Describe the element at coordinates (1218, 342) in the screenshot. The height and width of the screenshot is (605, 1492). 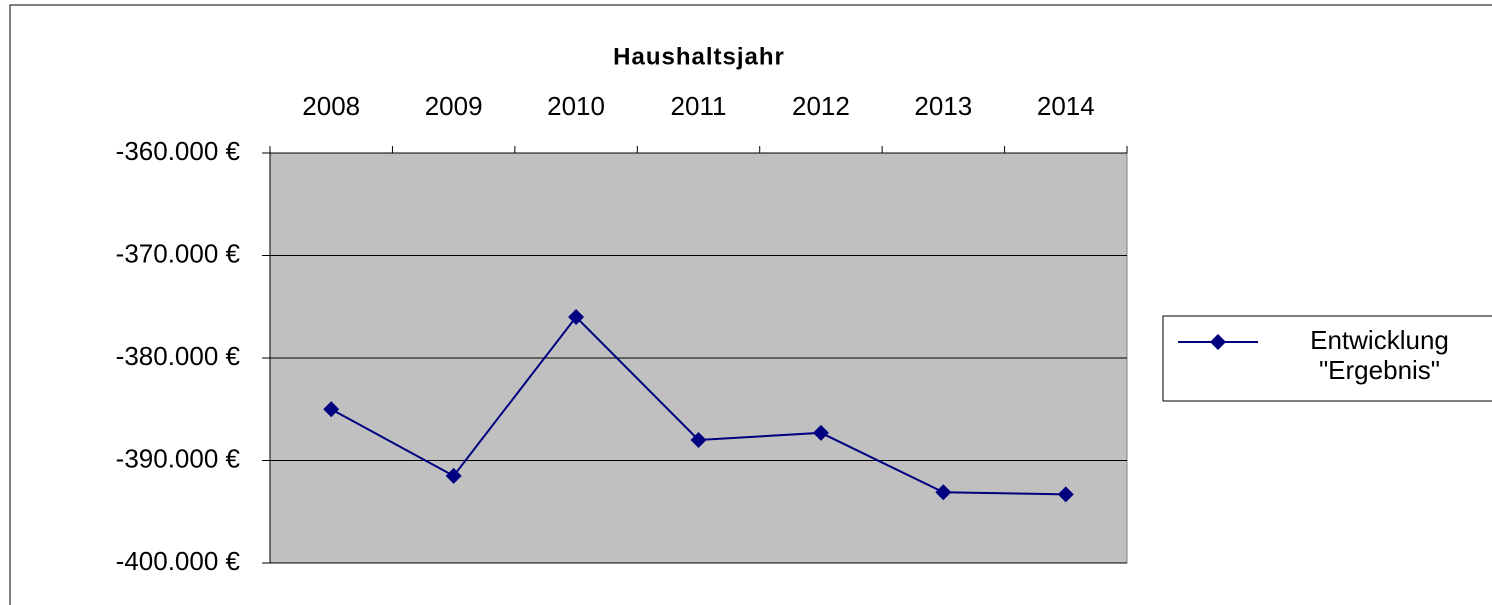
I see `legend-marker` at that location.